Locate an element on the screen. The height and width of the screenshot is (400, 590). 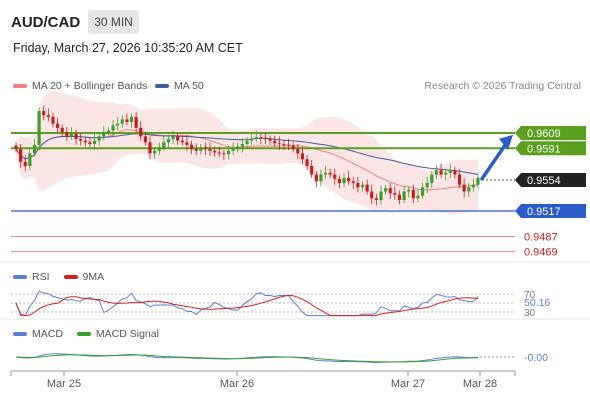
macd-signal-line is located at coordinates (247, 358).